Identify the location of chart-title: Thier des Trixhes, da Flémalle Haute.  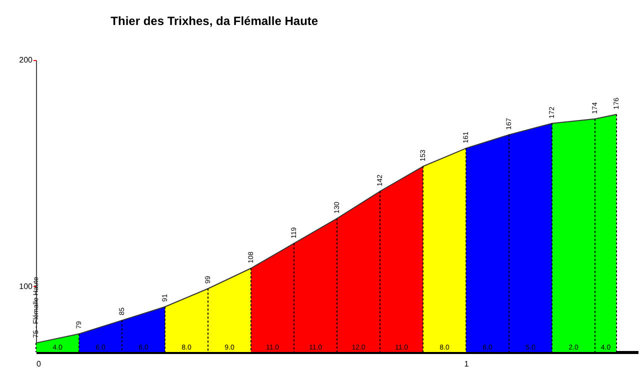
(214, 21).